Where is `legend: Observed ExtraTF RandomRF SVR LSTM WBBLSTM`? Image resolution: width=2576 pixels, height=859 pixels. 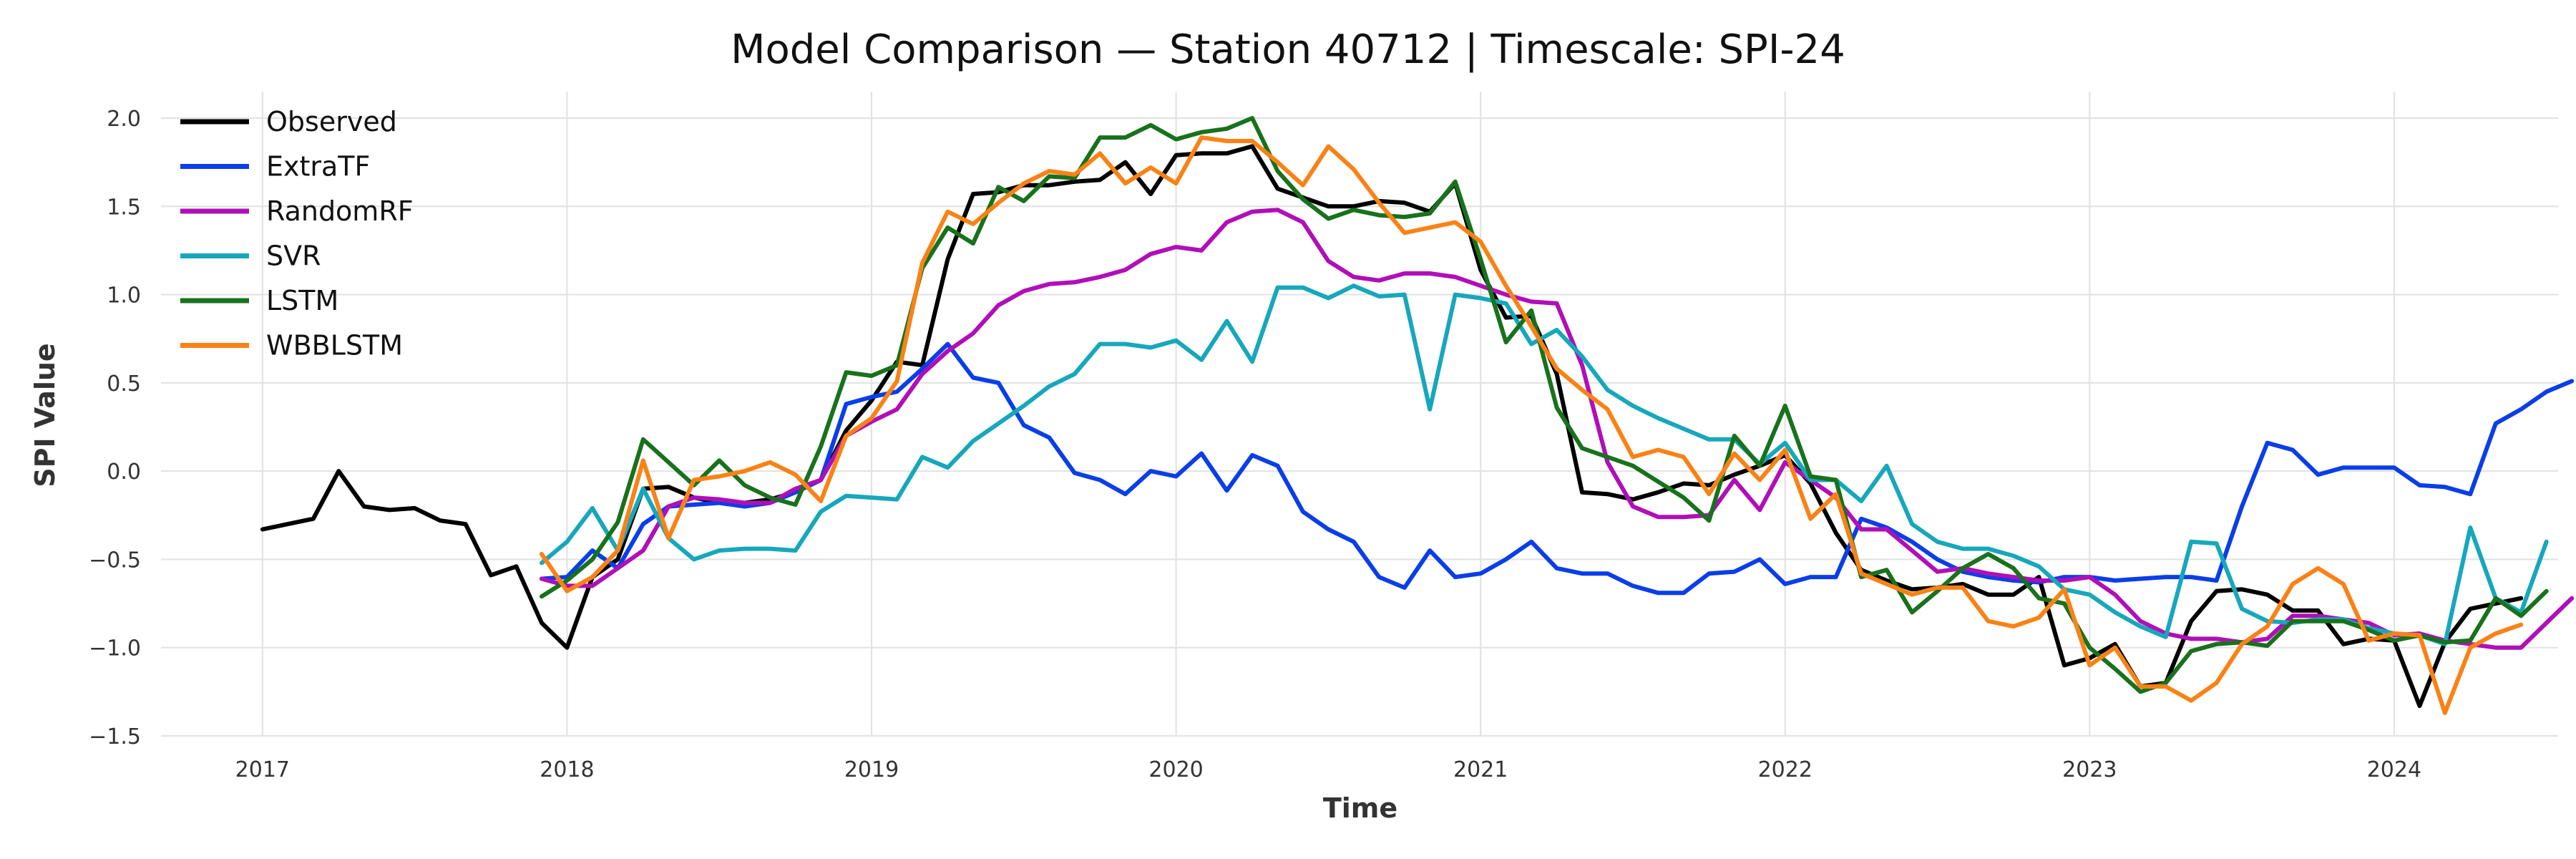
legend: Observed ExtraTF RandomRF SVR LSTM WBBLSTM is located at coordinates (297, 233).